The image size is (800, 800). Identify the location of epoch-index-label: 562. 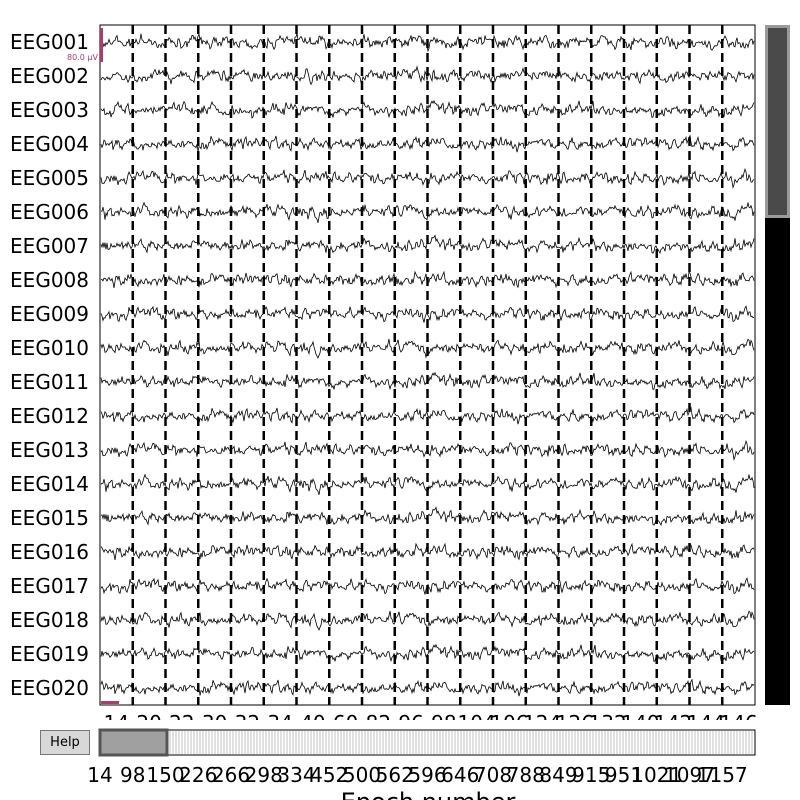
(395, 775).